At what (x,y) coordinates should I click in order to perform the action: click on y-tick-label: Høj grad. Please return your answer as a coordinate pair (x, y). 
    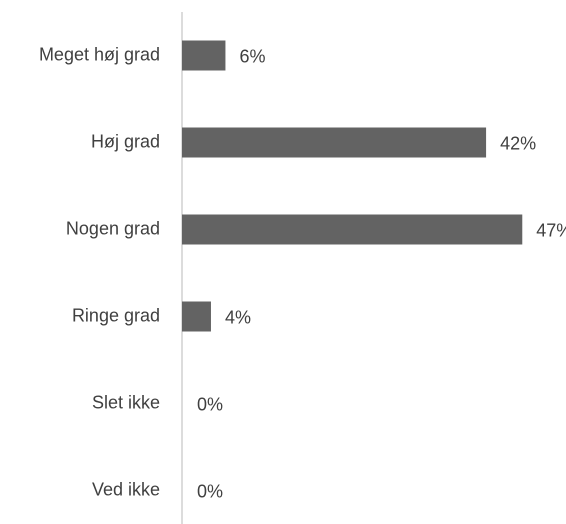
    Looking at the image, I should click on (125, 141).